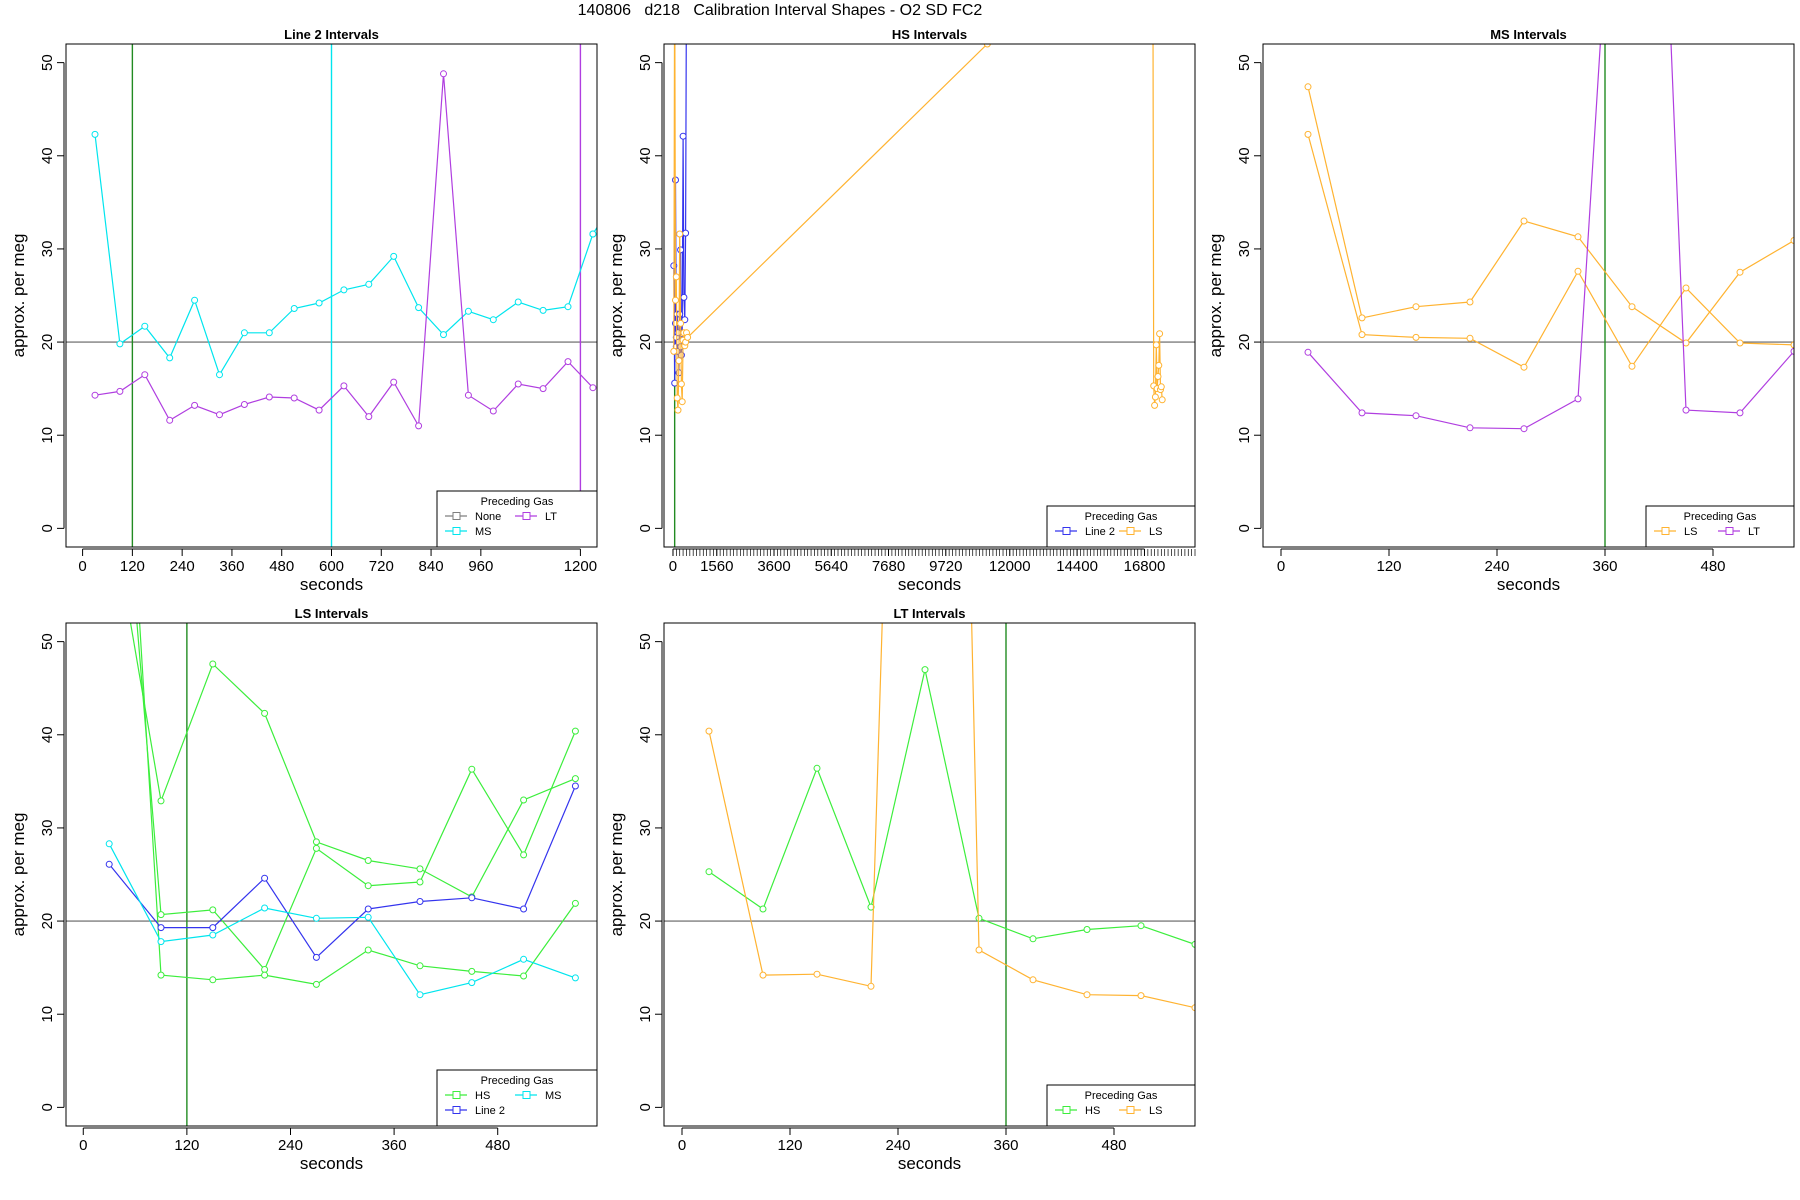  Describe the element at coordinates (945, 566) in the screenshot. I see `x-tick-label: 9720` at that location.